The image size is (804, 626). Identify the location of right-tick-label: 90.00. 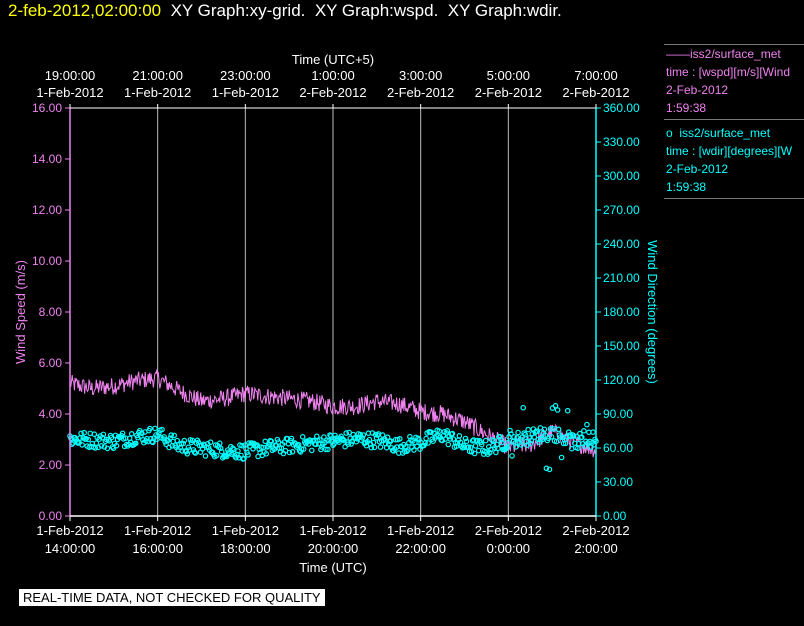
(618, 414).